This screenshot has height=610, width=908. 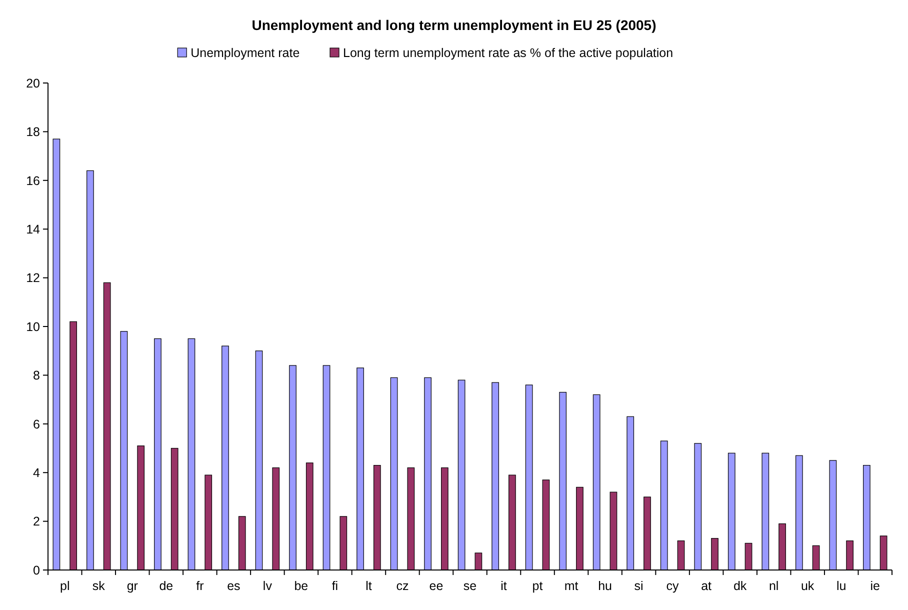 What do you see at coordinates (33, 229) in the screenshot?
I see `y-tick-label: 14` at bounding box center [33, 229].